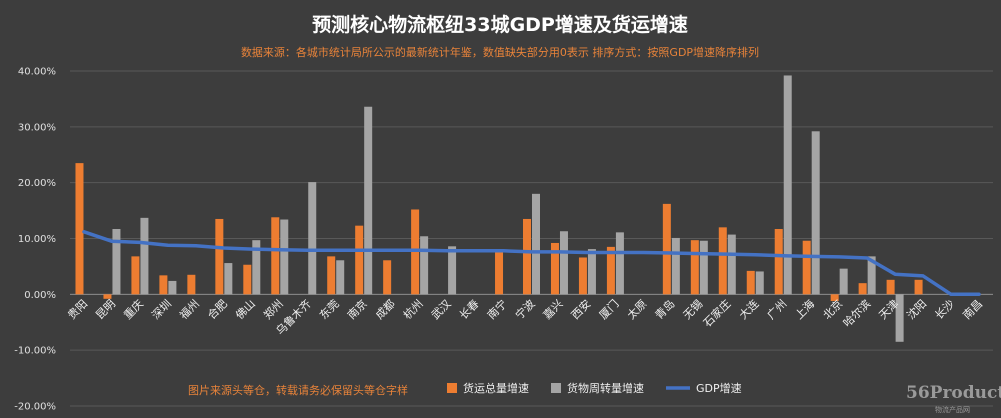  I want to click on watermark-logo: 56Products, so click(953, 393).